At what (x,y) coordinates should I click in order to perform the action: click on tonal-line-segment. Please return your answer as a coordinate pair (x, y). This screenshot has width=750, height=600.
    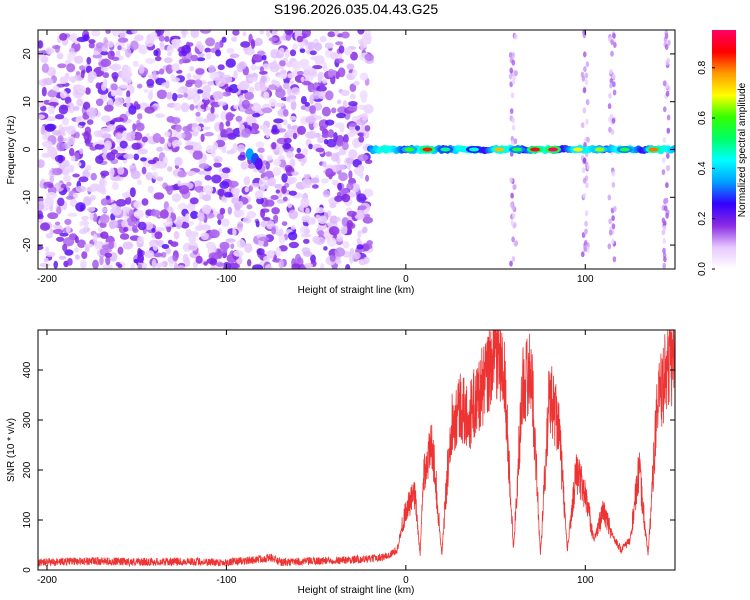
    Looking at the image, I should click on (673, 148).